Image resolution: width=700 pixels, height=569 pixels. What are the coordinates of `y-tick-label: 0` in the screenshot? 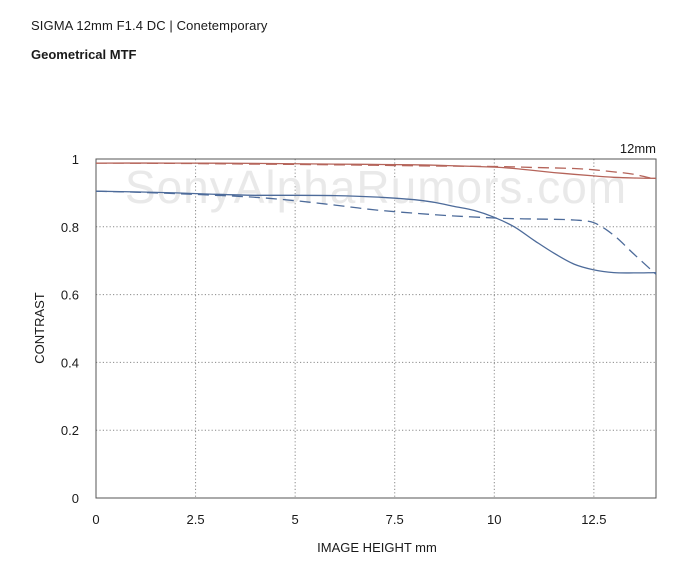 It's located at (75, 498).